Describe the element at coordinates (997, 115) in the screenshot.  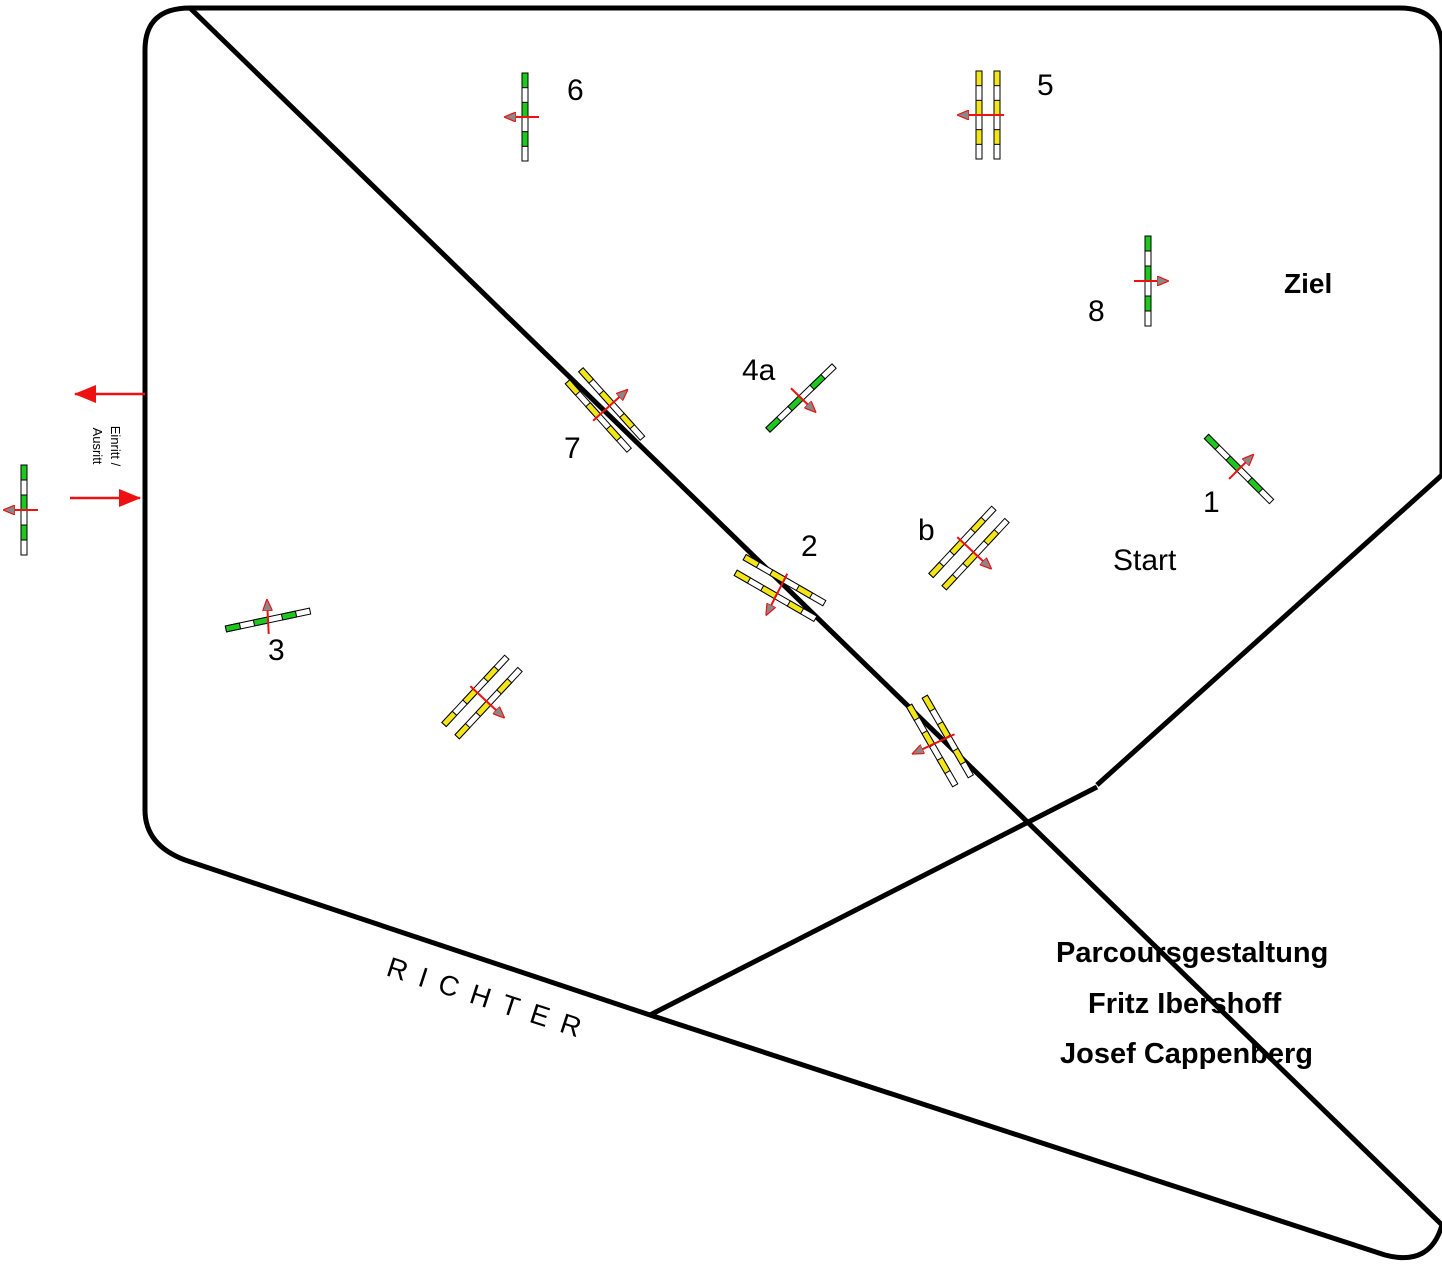
I see `pole` at that location.